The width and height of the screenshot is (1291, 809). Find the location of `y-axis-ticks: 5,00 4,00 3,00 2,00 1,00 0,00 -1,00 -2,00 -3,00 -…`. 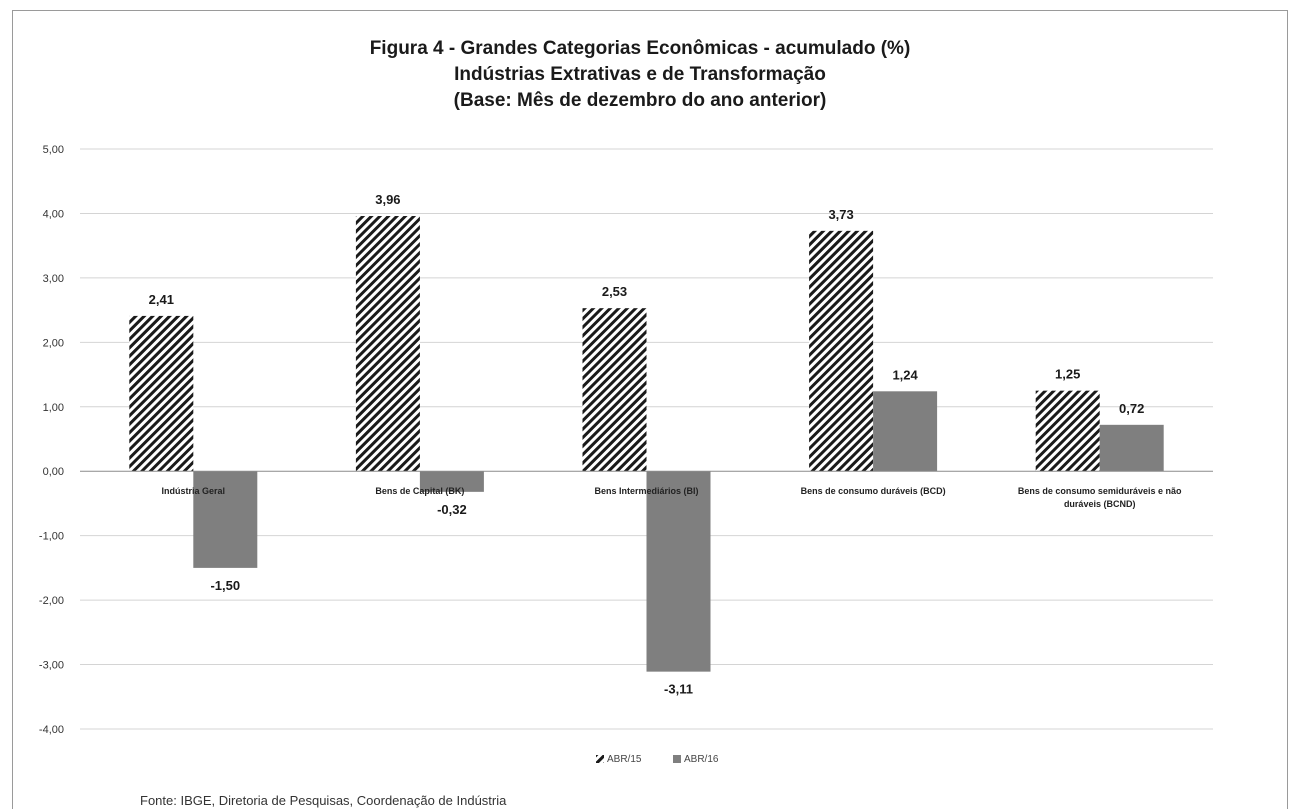

y-axis-ticks: 5,00 4,00 3,00 2,00 1,00 0,00 -1,00 -2,00 -3,00 -… is located at coordinates (51, 440).